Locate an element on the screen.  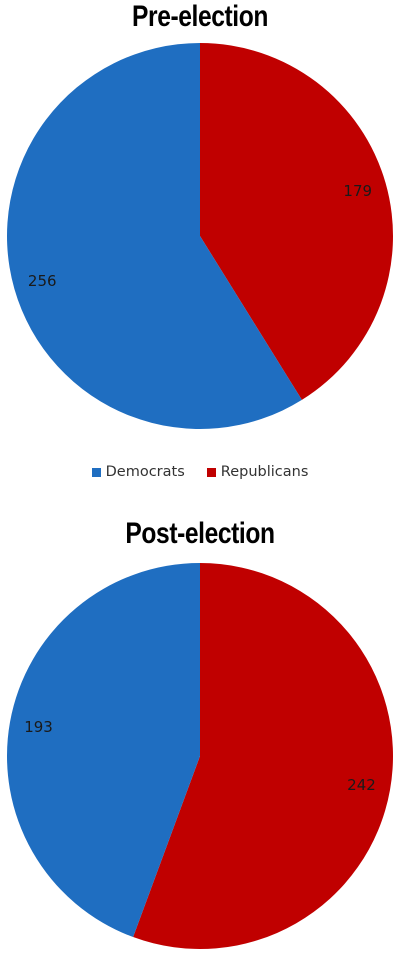
pre-election-title: Pre-election is located at coordinates (200, 16).